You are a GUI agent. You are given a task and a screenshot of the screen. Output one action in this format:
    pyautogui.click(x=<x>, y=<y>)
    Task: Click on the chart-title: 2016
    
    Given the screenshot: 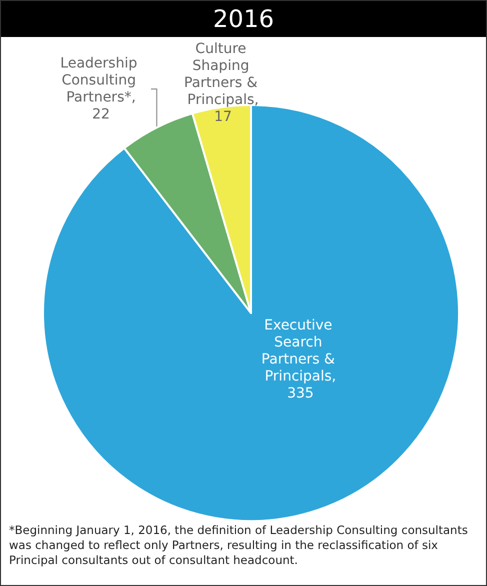 What is the action you would take?
    pyautogui.click(x=243, y=19)
    